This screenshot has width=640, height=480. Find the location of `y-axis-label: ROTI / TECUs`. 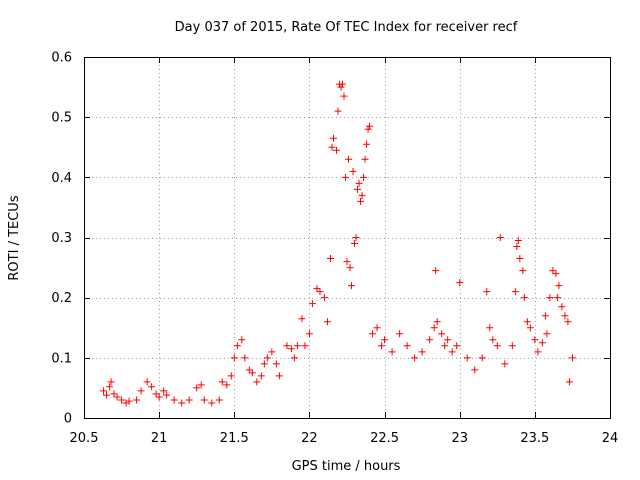

y-axis-label: ROTI / TECUs is located at coordinates (14, 237).